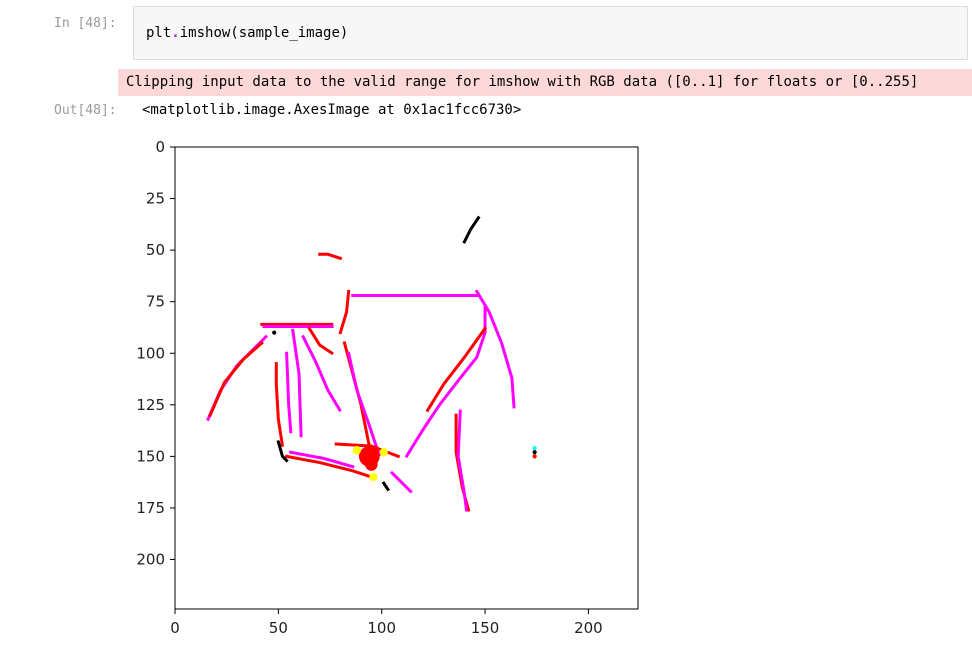 The width and height of the screenshot is (972, 666). I want to click on y-tick-label: 125, so click(150, 405).